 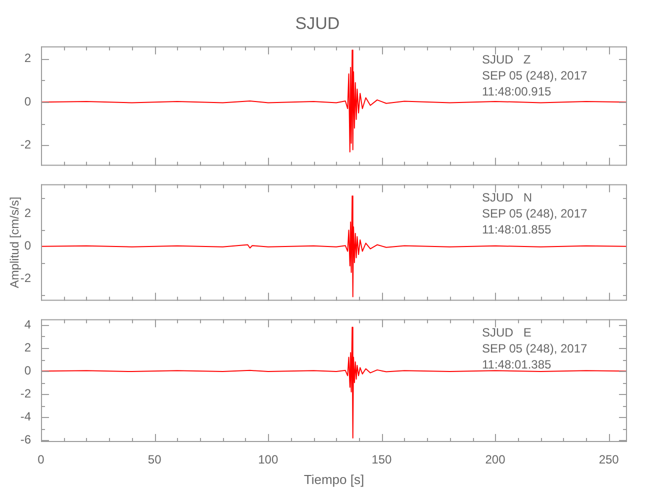 What do you see at coordinates (28, 324) in the screenshot?
I see `y-tick-label: 4` at bounding box center [28, 324].